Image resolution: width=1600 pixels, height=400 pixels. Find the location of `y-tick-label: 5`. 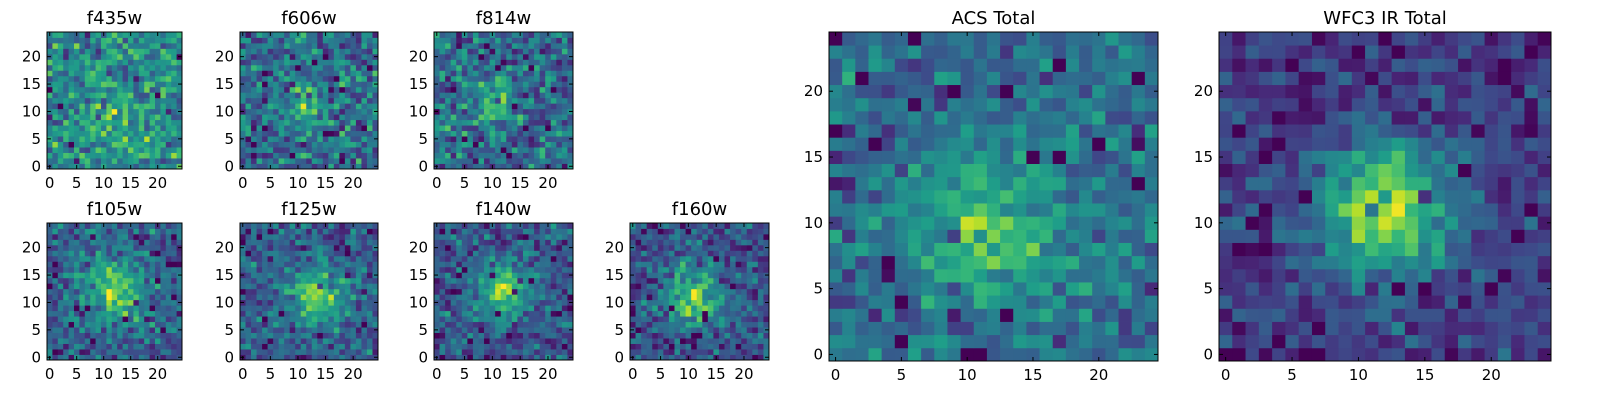

y-tick-label: 5 is located at coordinates (229, 330).